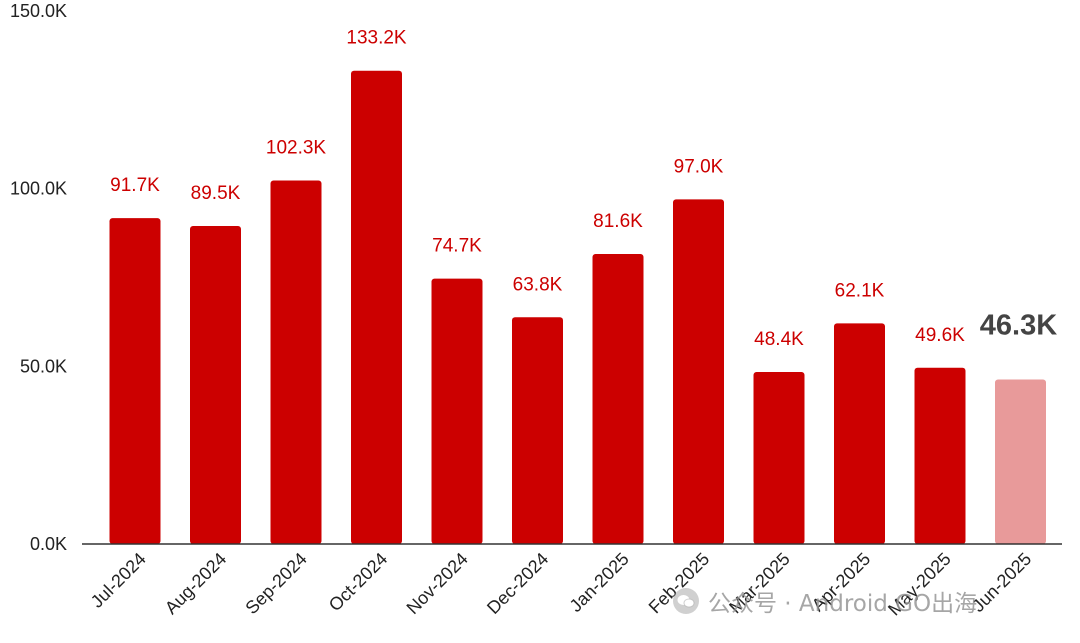 The height and width of the screenshot is (643, 1080). What do you see at coordinates (43, 366) in the screenshot?
I see `y-tick-label: 50.0K` at bounding box center [43, 366].